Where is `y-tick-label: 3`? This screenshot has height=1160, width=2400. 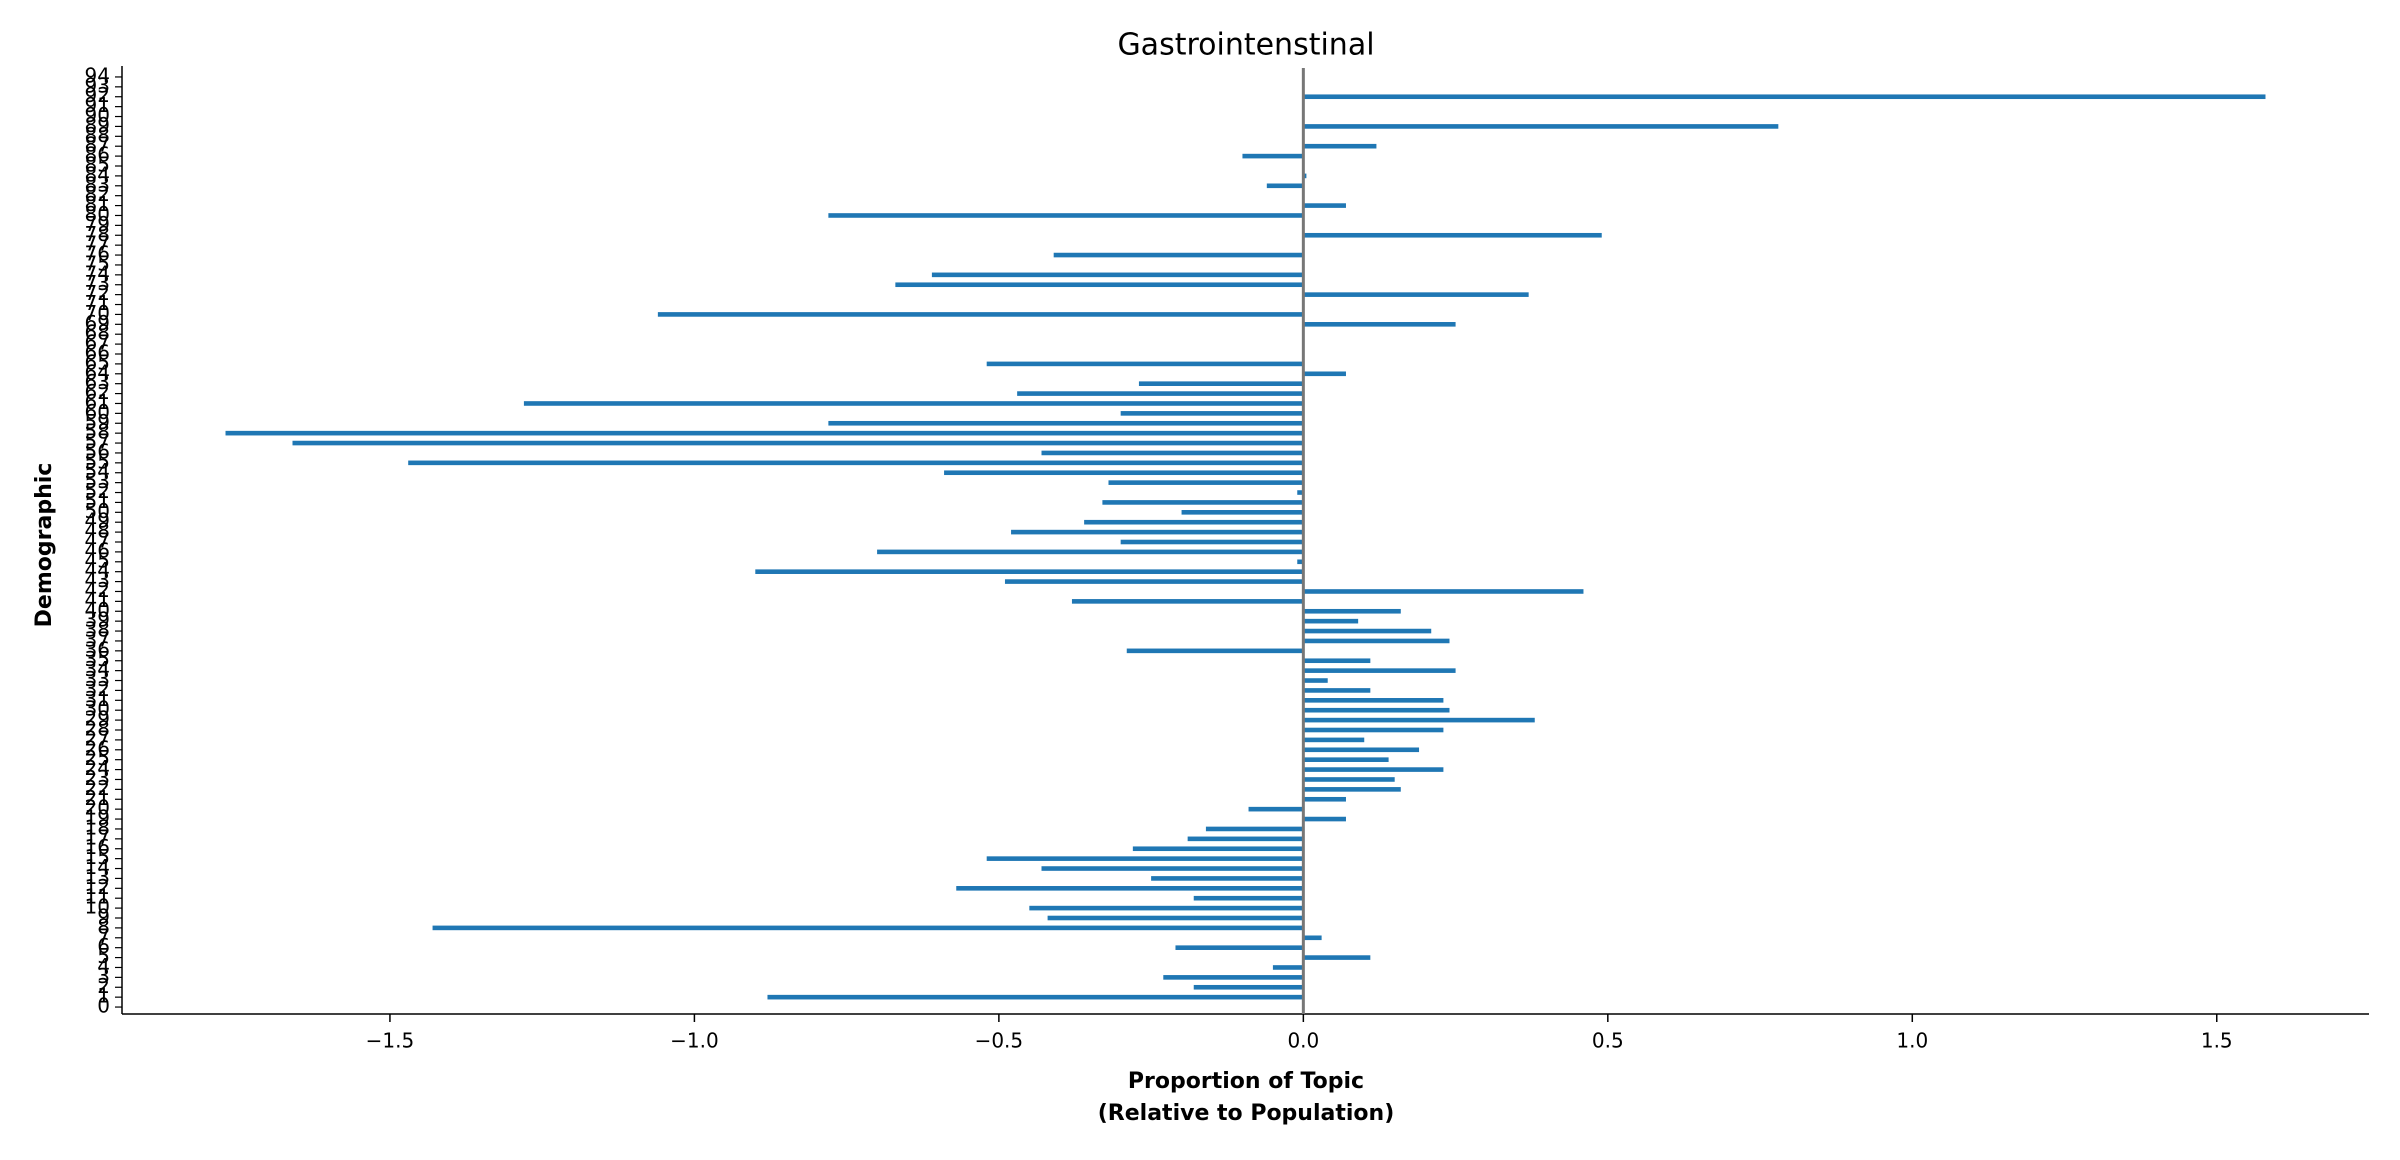 y-tick-label: 3 is located at coordinates (103, 976).